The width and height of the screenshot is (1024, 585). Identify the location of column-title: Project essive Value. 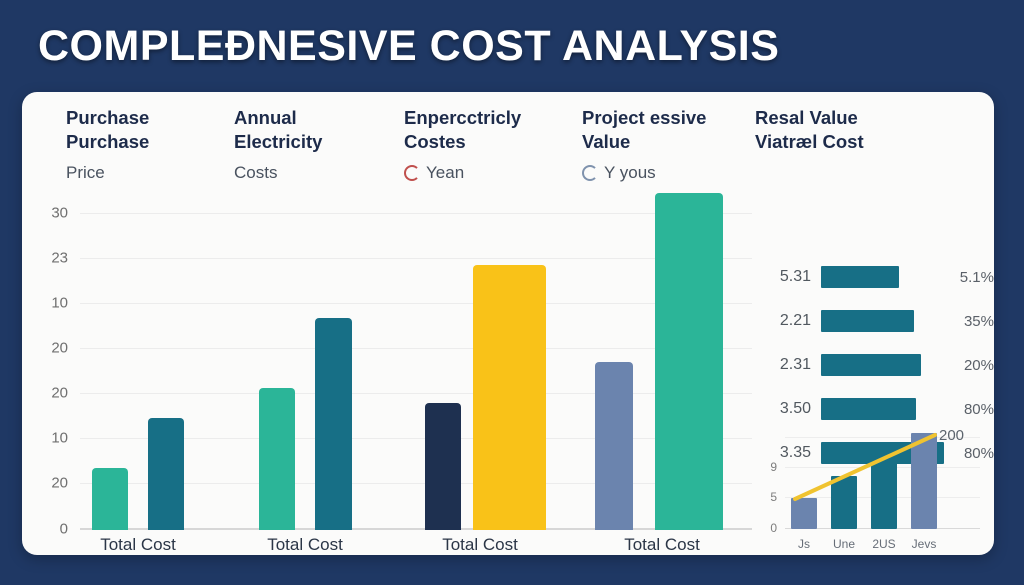
(644, 129).